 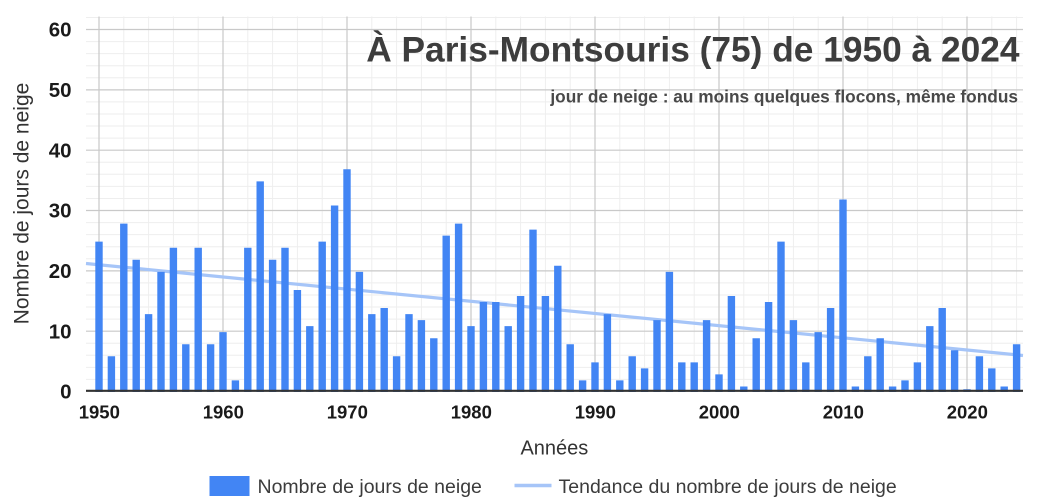 What do you see at coordinates (347, 412) in the screenshot?
I see `svg-text: 1970` at bounding box center [347, 412].